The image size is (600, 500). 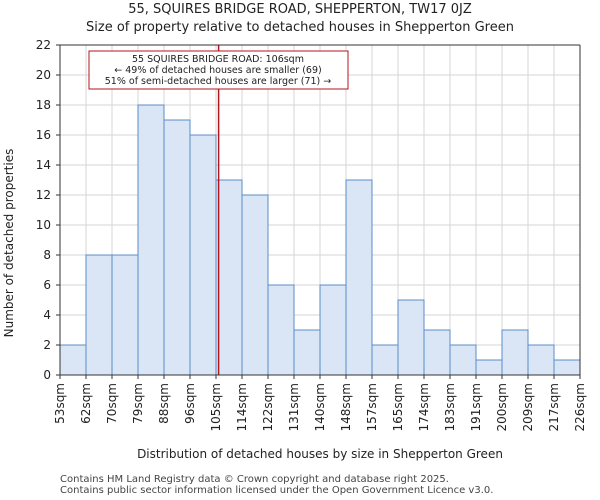 What do you see at coordinates (86, 403) in the screenshot?
I see `x-tick-label: 62sqm` at bounding box center [86, 403].